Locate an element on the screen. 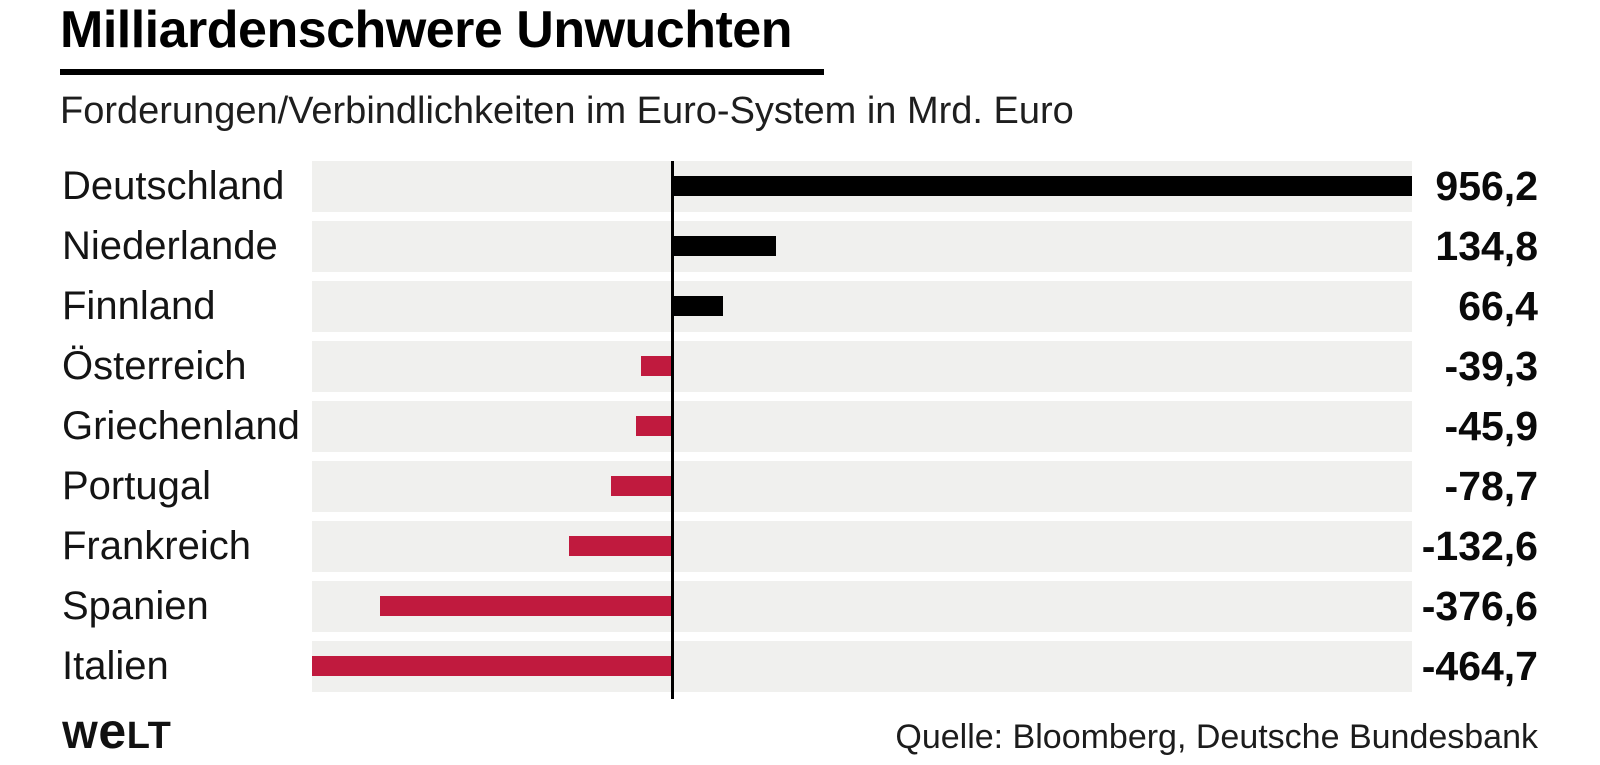 The image size is (1600, 765). chart-row: Portugal -78,7 is located at coordinates (800, 486).